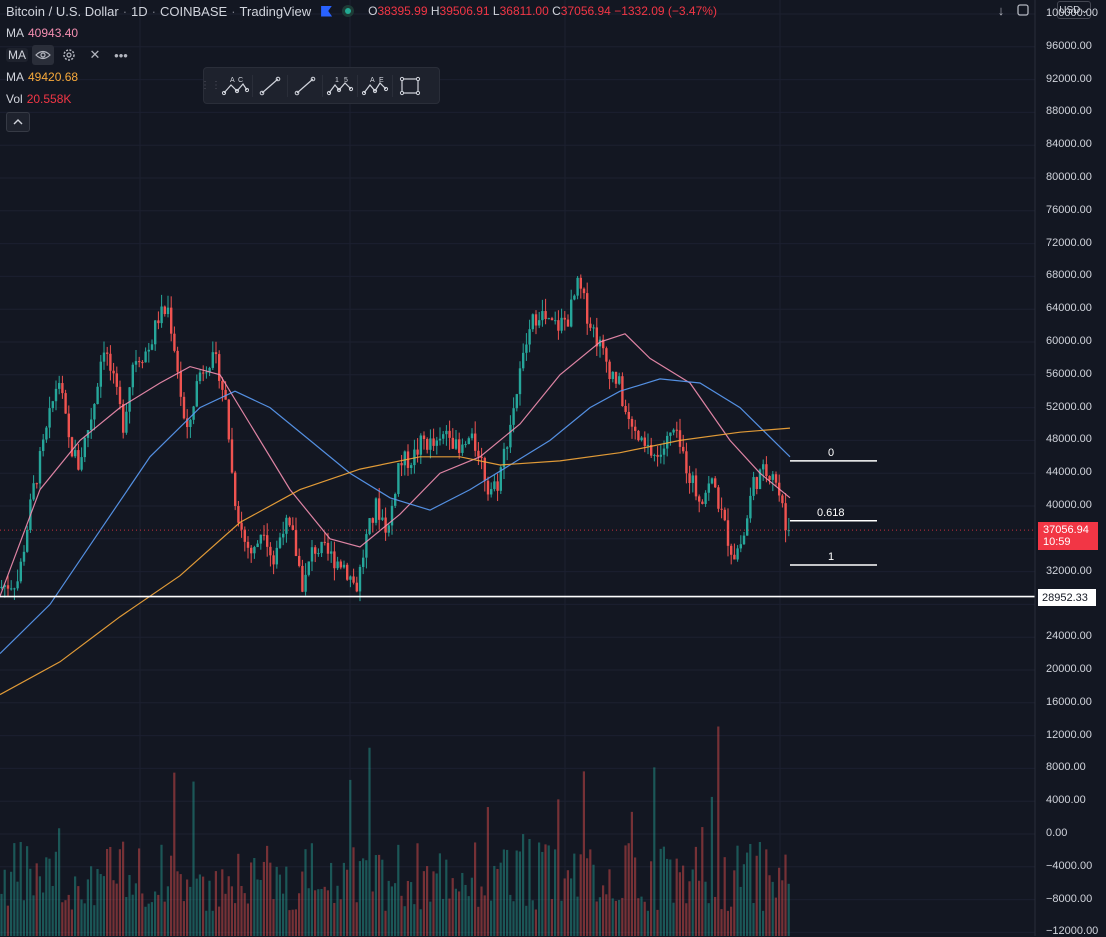  What do you see at coordinates (43, 55) in the screenshot?
I see `eye-icon` at bounding box center [43, 55].